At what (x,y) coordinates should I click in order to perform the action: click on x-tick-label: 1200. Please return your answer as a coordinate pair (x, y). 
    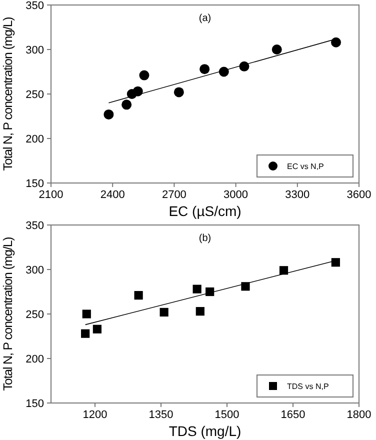
    Looking at the image, I should click on (95, 415).